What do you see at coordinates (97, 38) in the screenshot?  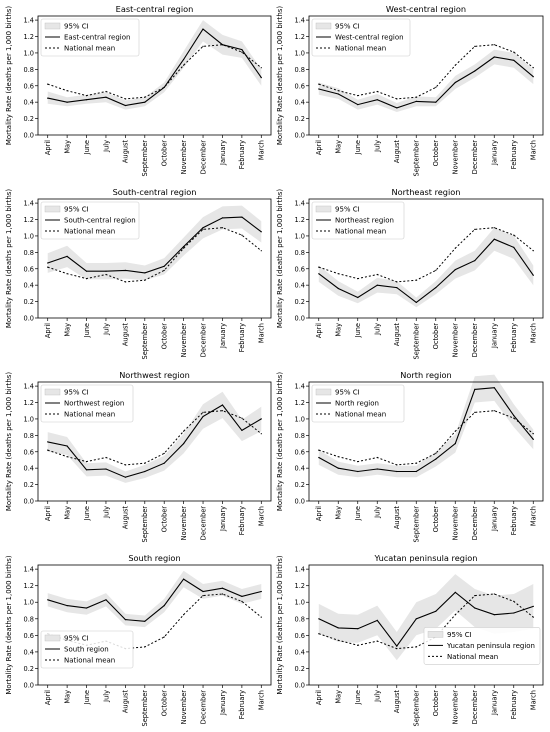 I see `legend-label: East-central region` at bounding box center [97, 38].